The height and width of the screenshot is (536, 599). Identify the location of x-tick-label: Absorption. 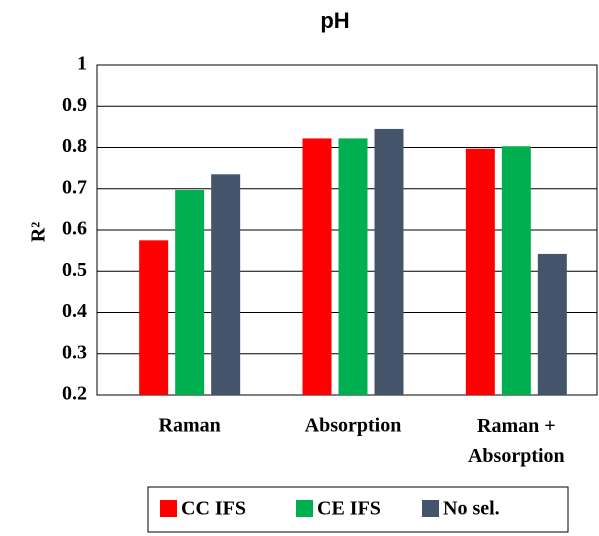
(353, 426).